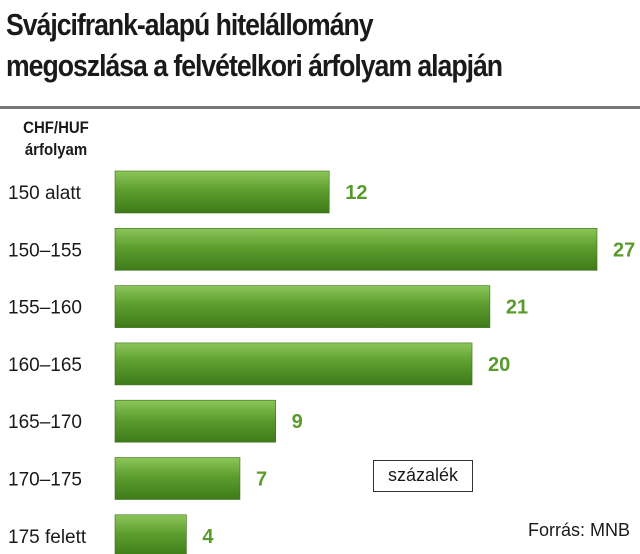 This screenshot has height=554, width=640. What do you see at coordinates (45, 250) in the screenshot?
I see `category-label: 150–155` at bounding box center [45, 250].